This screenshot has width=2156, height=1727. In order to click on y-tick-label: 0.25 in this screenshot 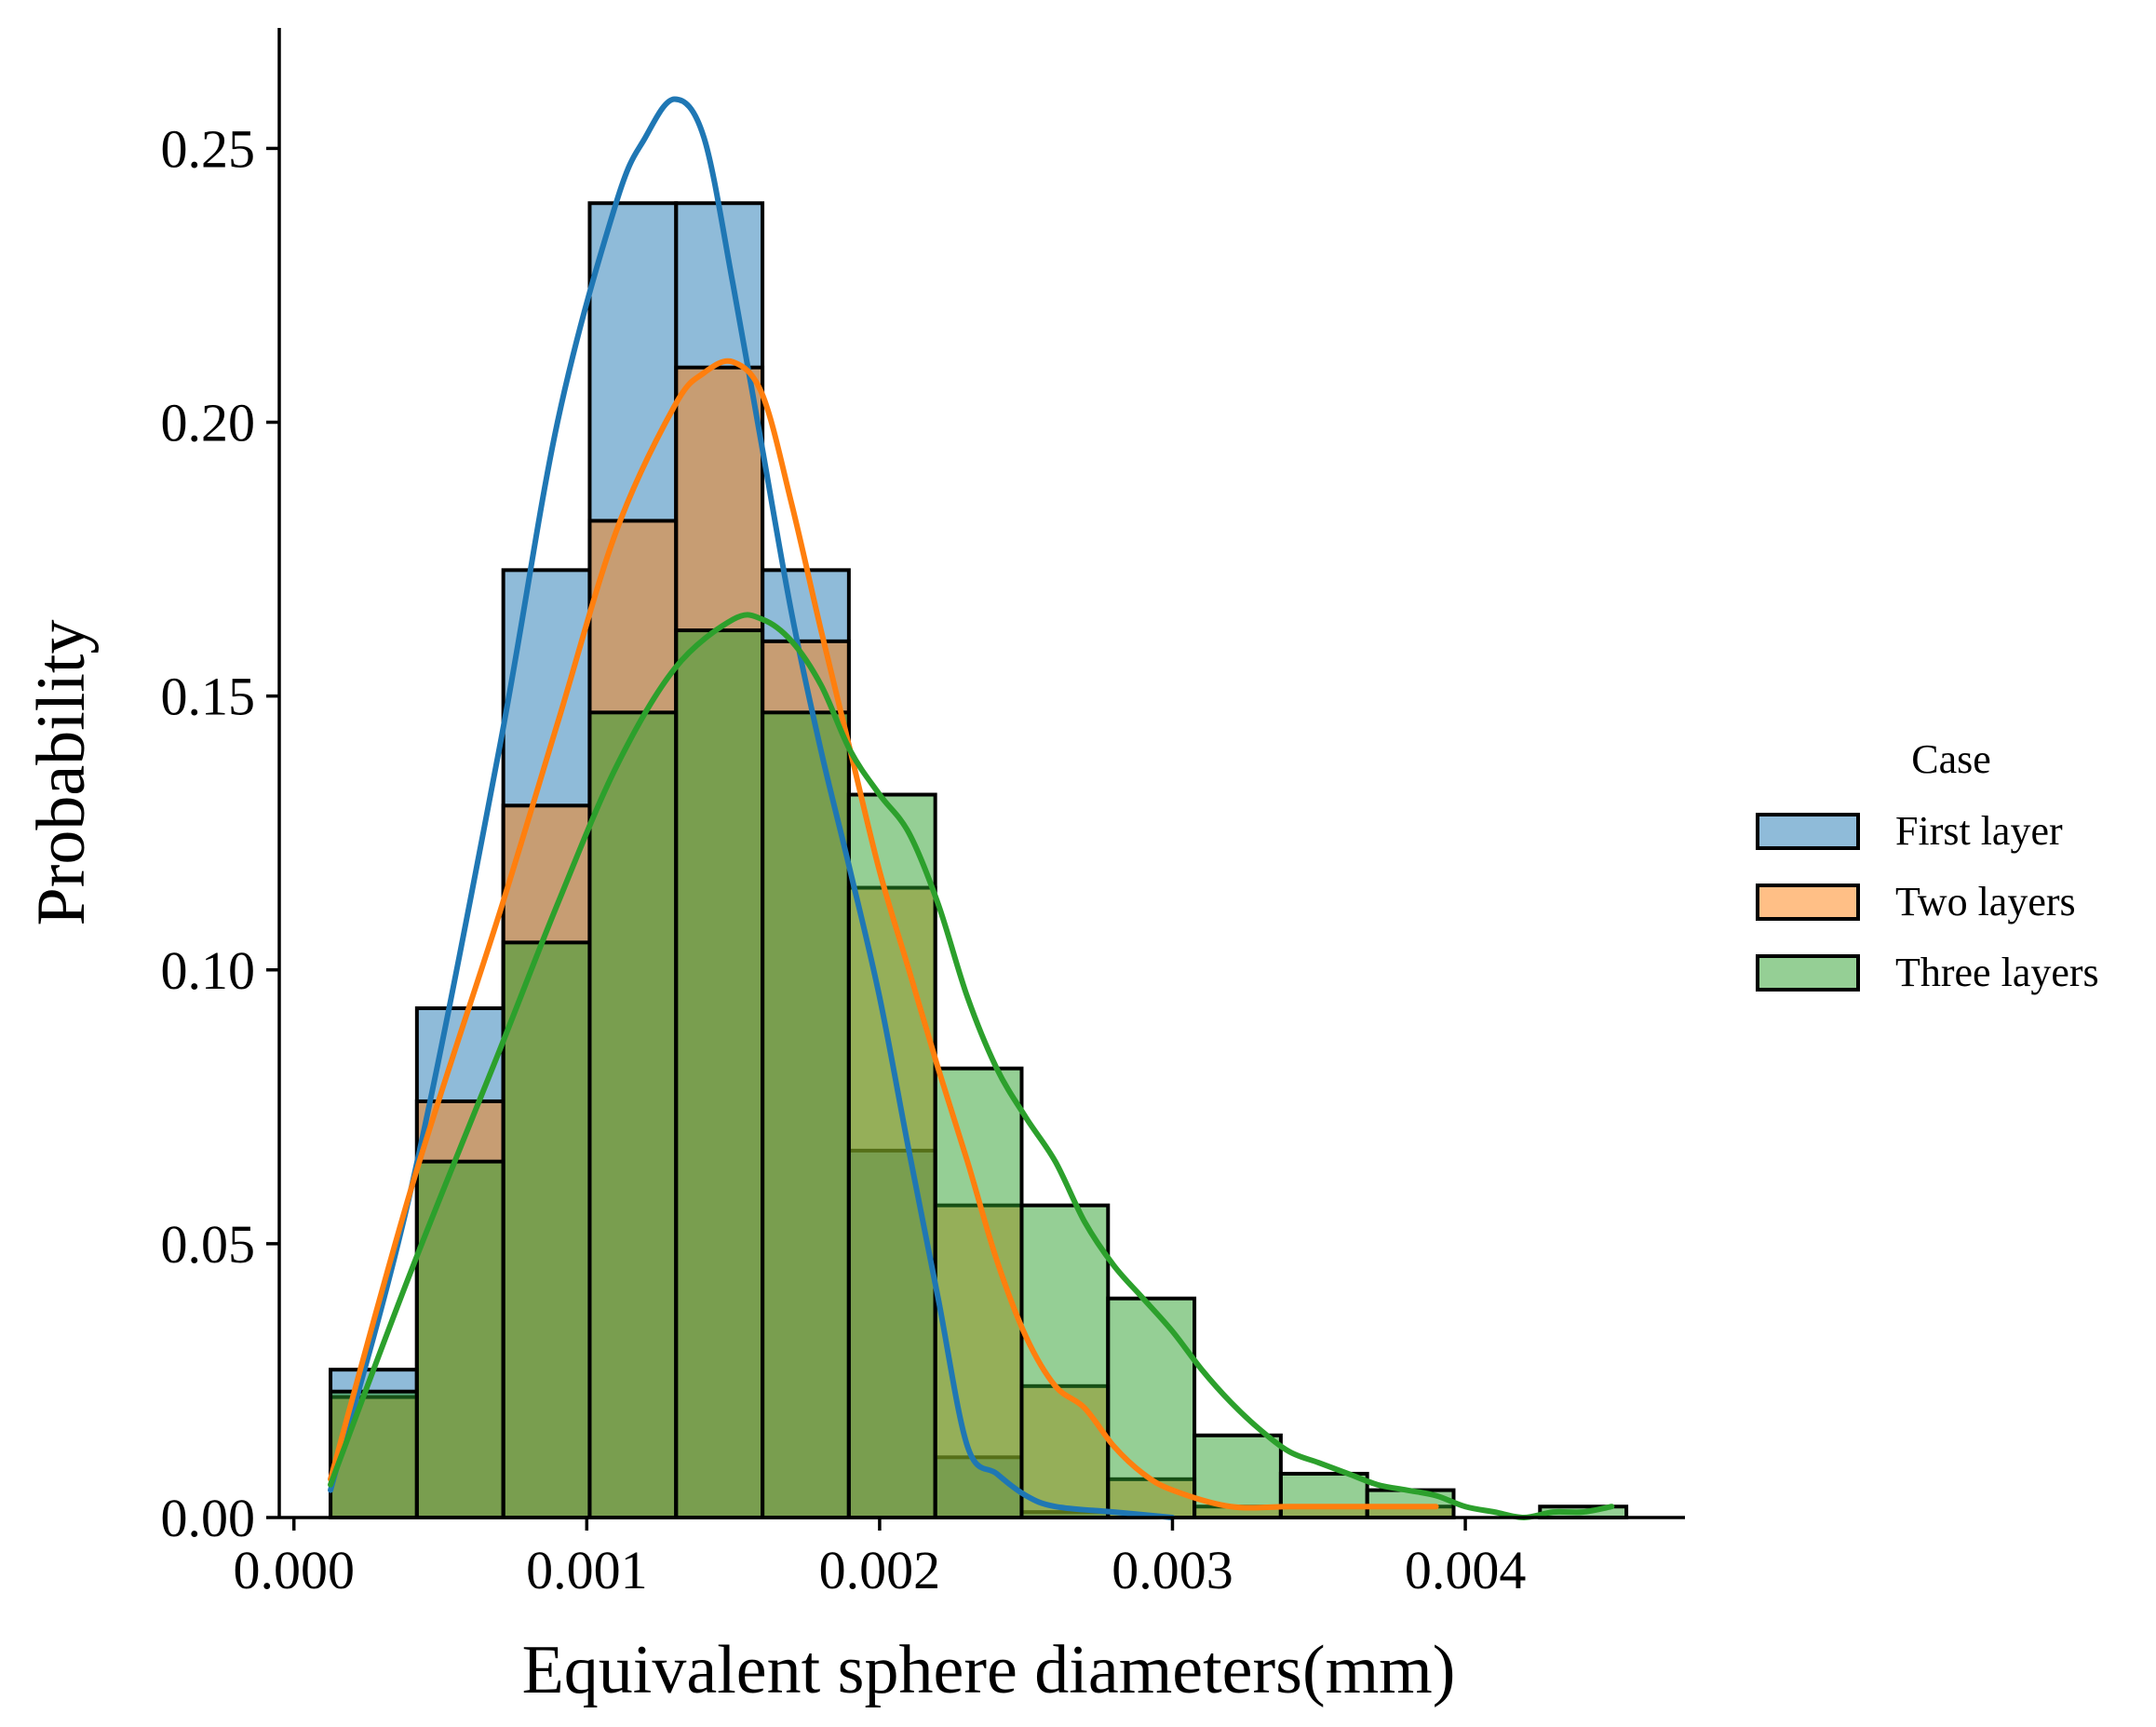, I will do `click(208, 148)`.